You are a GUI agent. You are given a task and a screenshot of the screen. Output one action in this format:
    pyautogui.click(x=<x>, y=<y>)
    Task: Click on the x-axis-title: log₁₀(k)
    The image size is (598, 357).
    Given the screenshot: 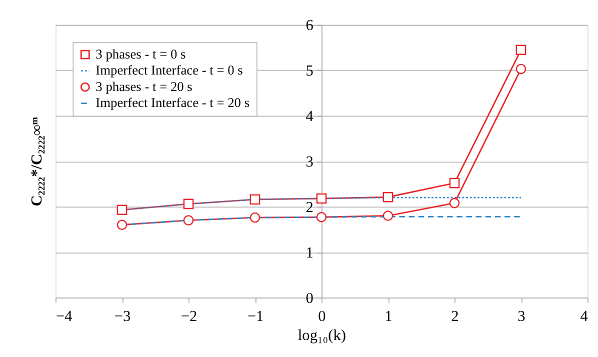 What is the action you would take?
    pyautogui.click(x=322, y=335)
    